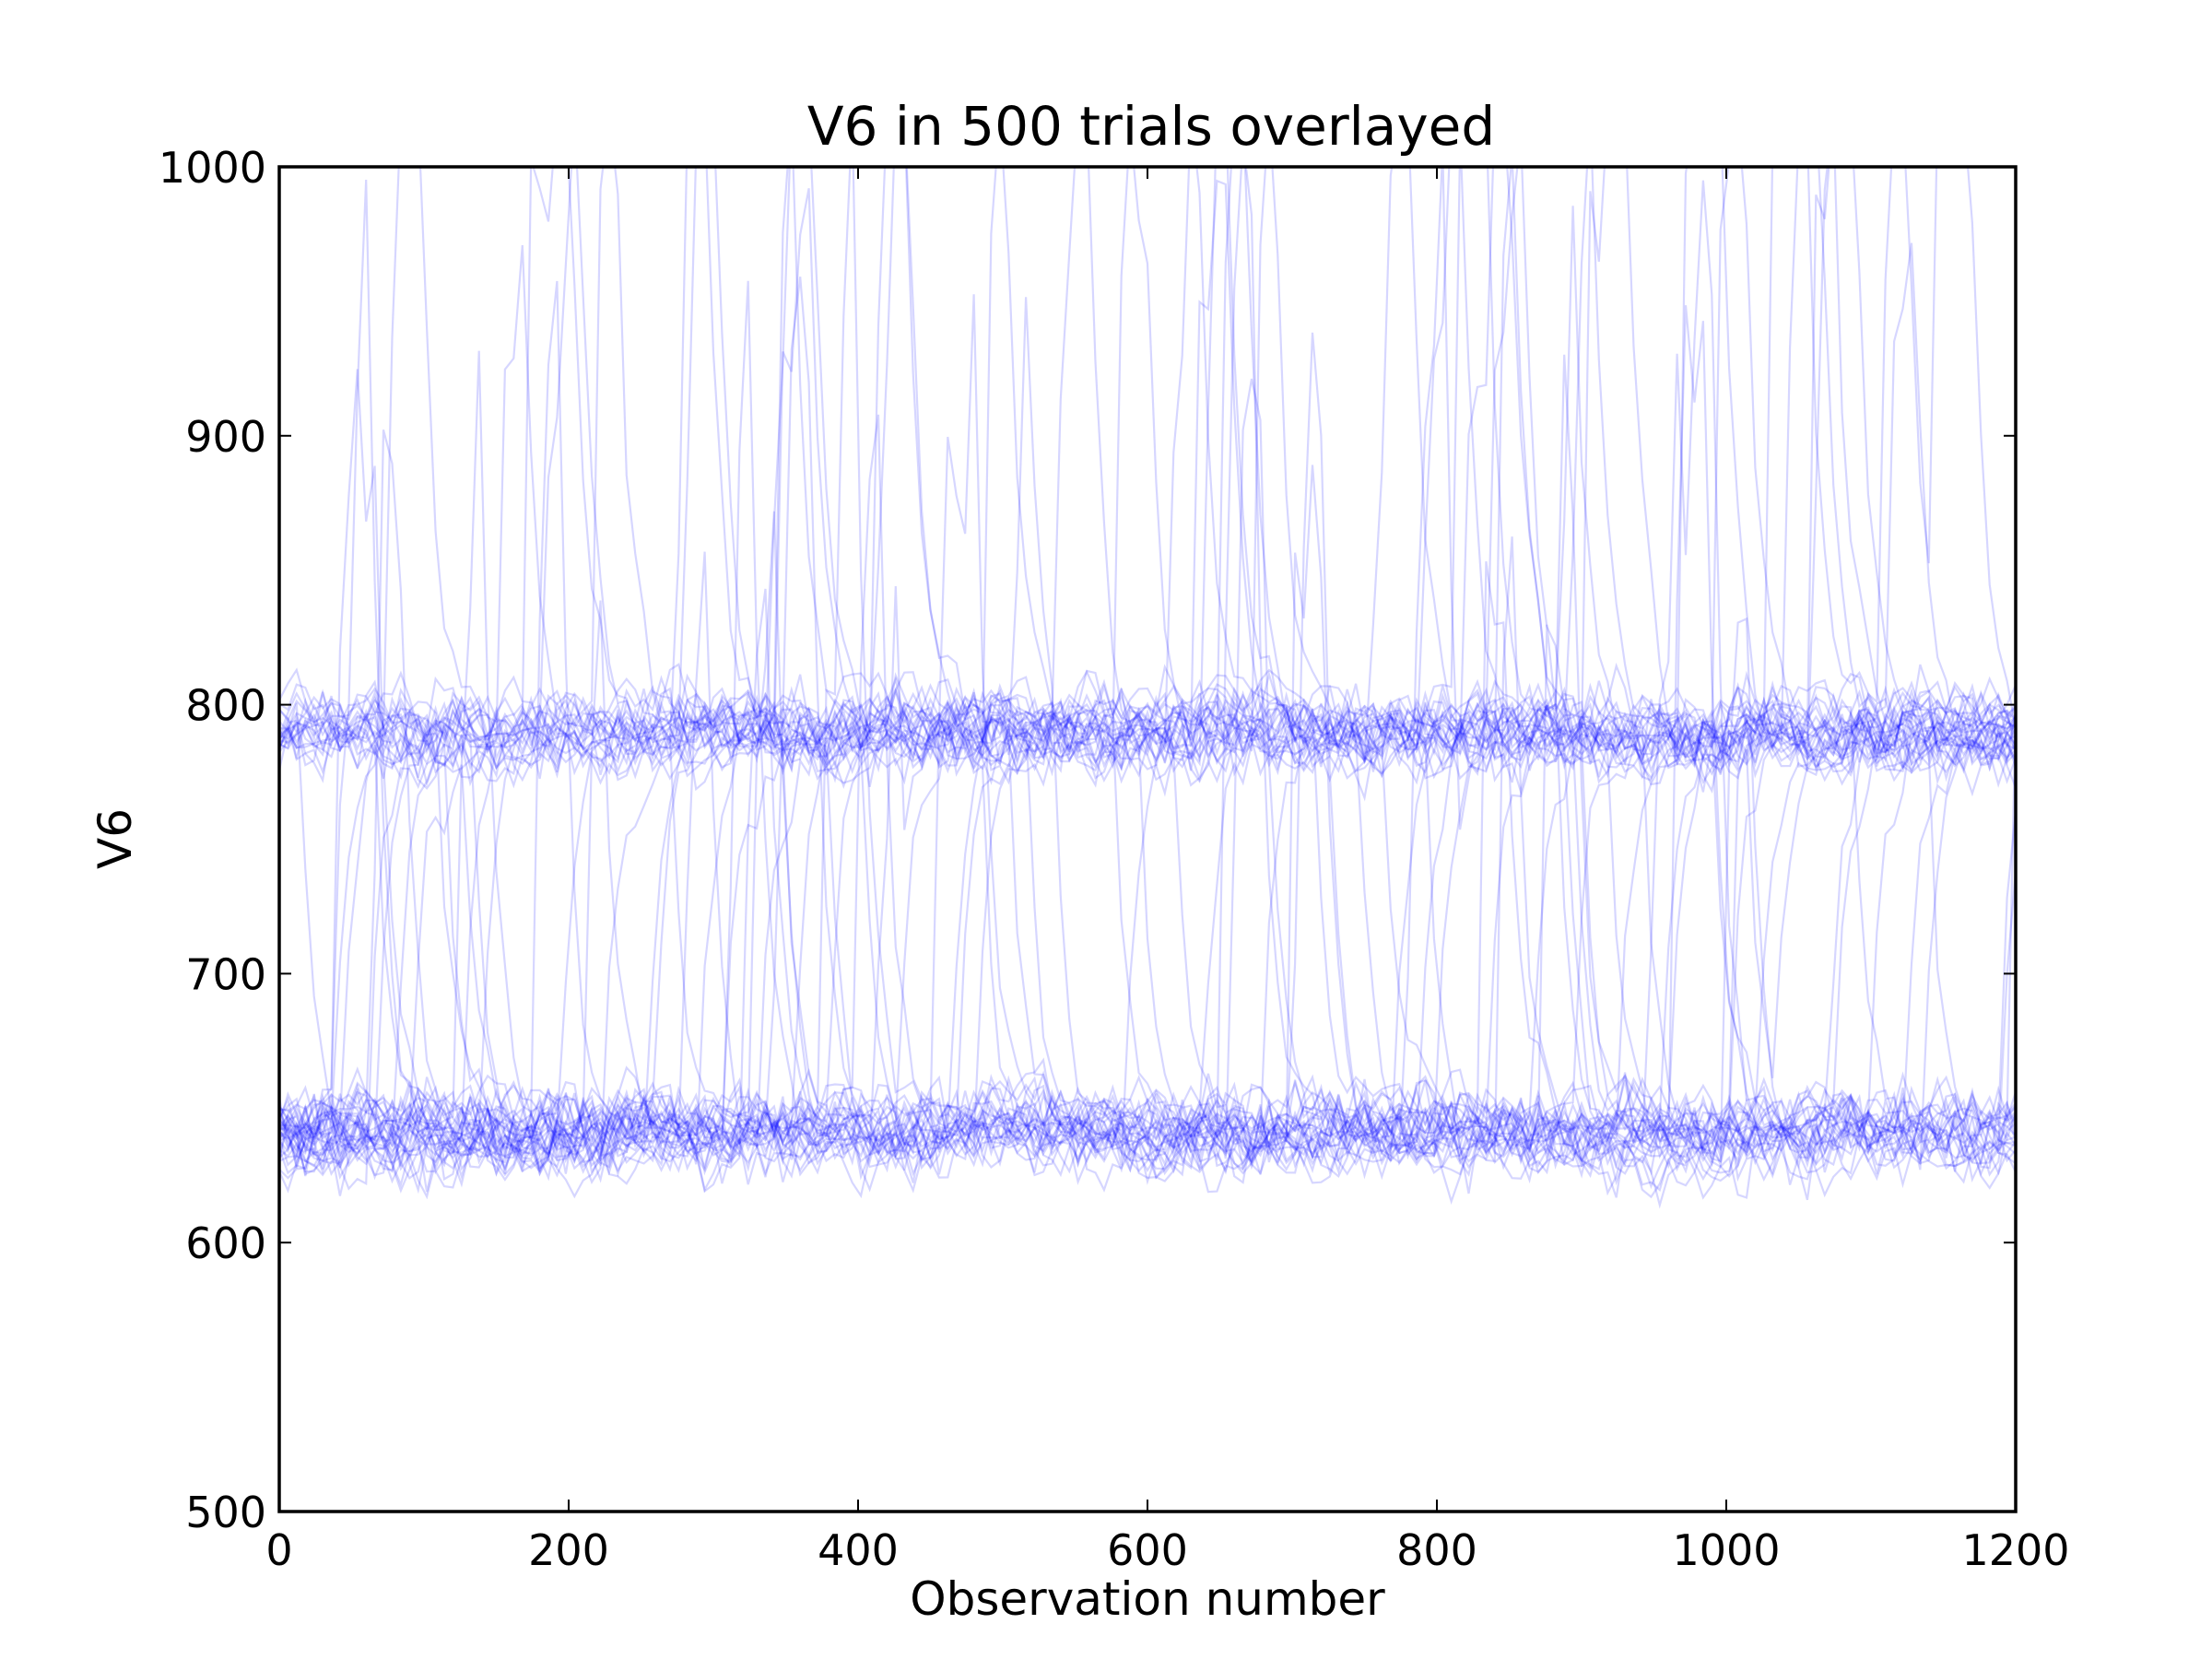 Image resolution: width=2212 pixels, height=1659 pixels. Describe the element at coordinates (1726, 1550) in the screenshot. I see `x-tick-label: 1000` at that location.